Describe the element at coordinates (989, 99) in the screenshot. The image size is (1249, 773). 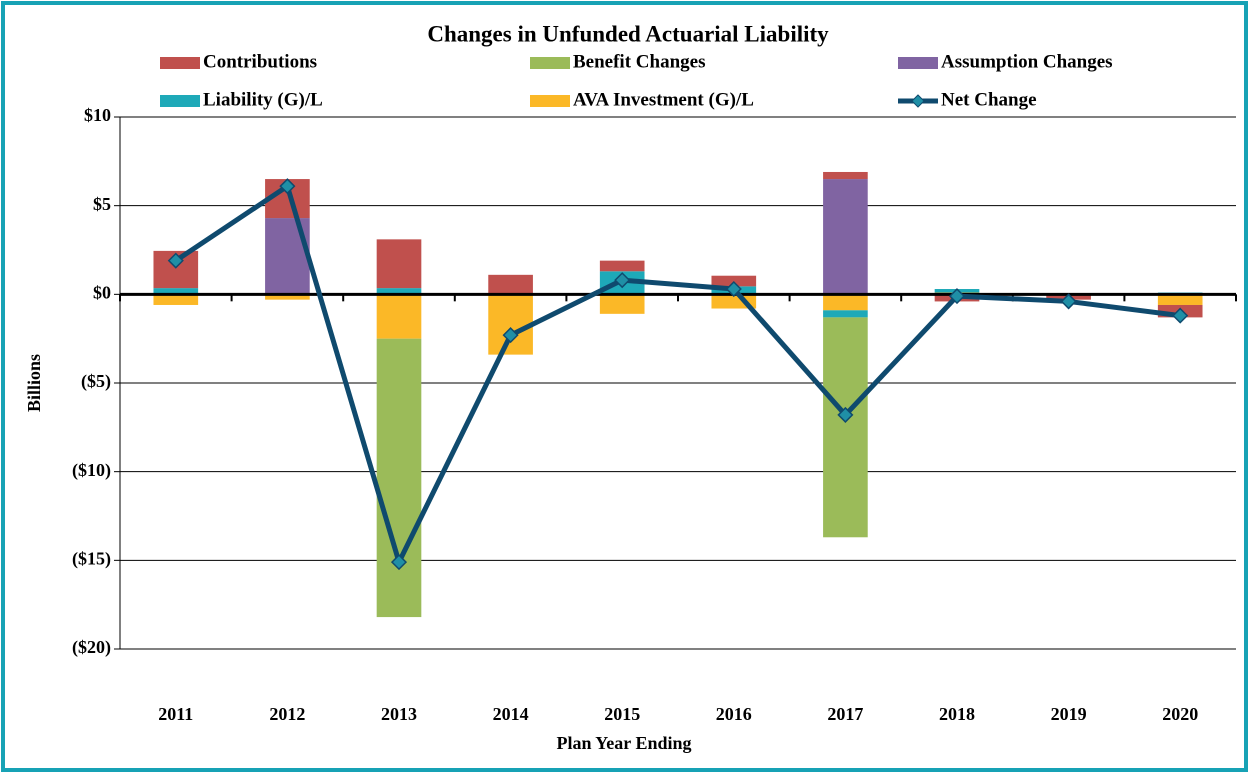
I see `legend-label: Net Change` at that location.